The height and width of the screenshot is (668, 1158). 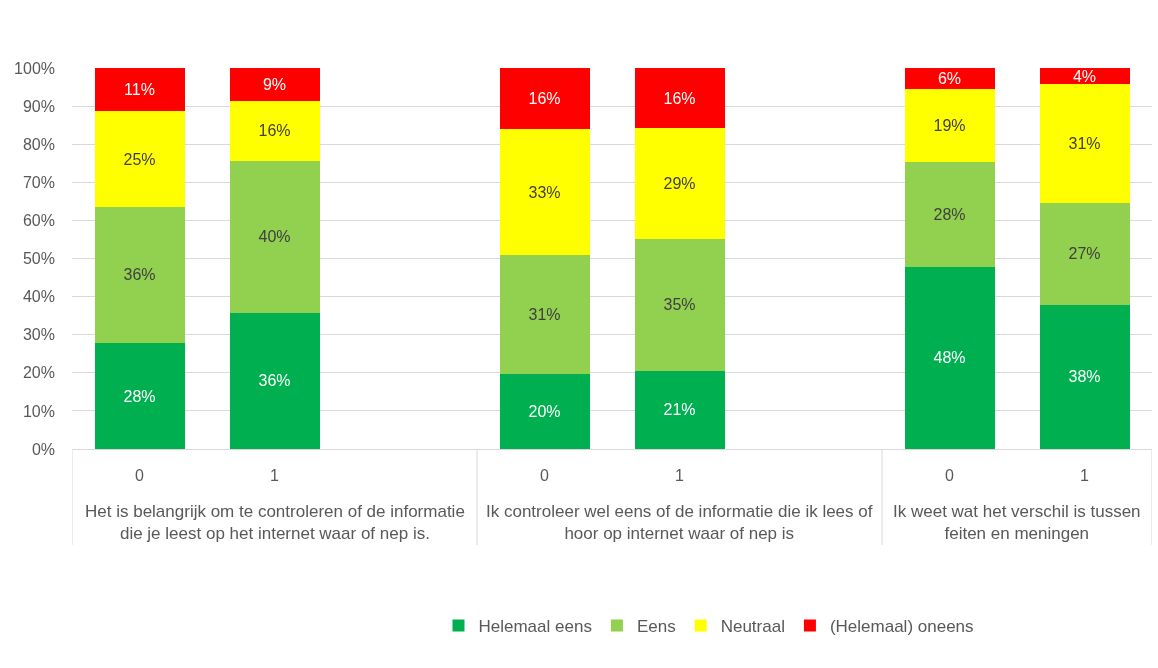 I want to click on data-label: 11%, so click(x=139, y=90).